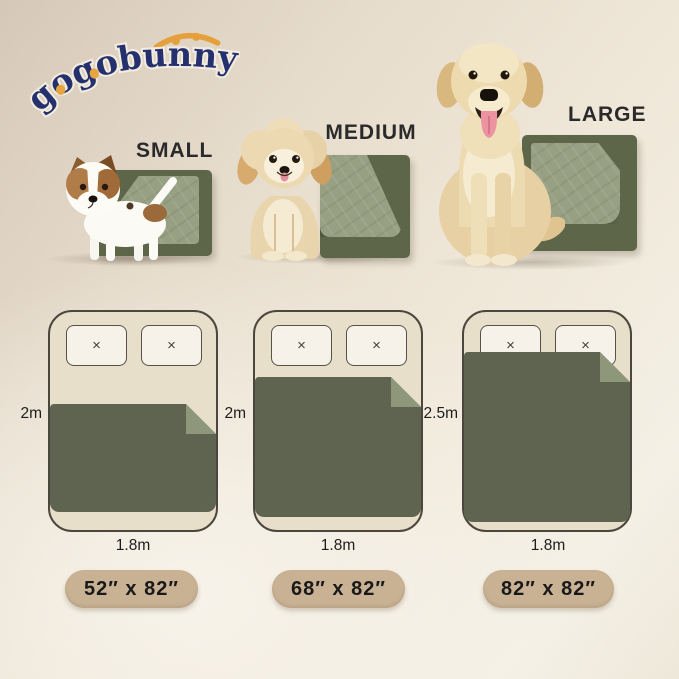  I want to click on jack-russell-puppy-illustration, so click(121, 208).